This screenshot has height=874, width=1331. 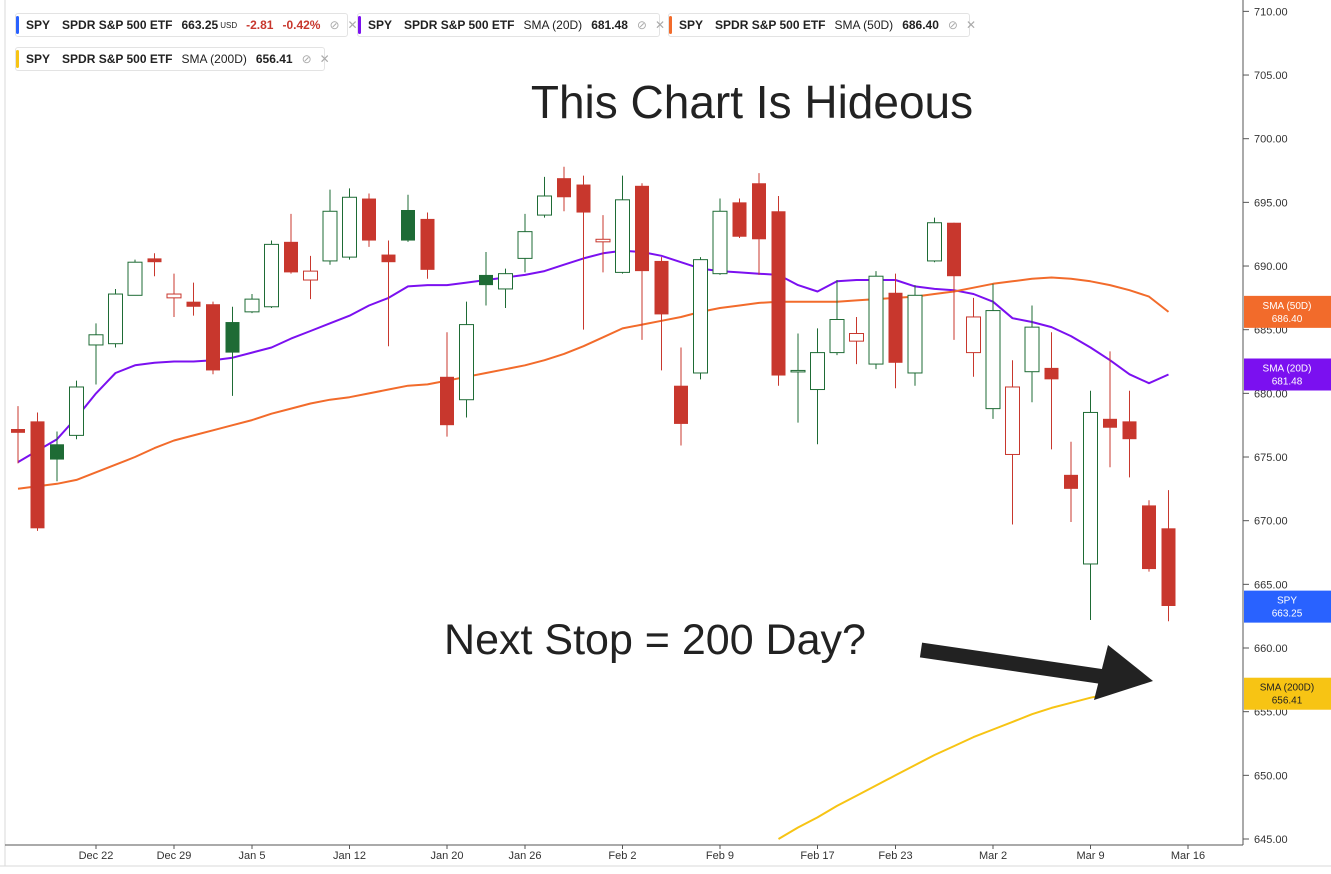 I want to click on x-tick-label: Feb 23, so click(x=895, y=856).